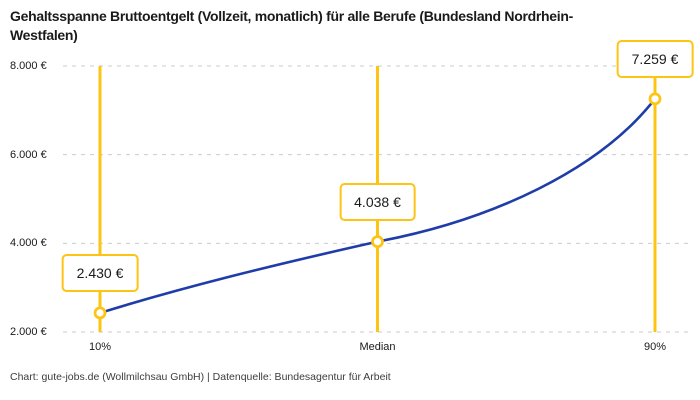 This screenshot has height=400, width=700. Describe the element at coordinates (655, 58) in the screenshot. I see `value-label-90percent: 7.259 €` at that location.